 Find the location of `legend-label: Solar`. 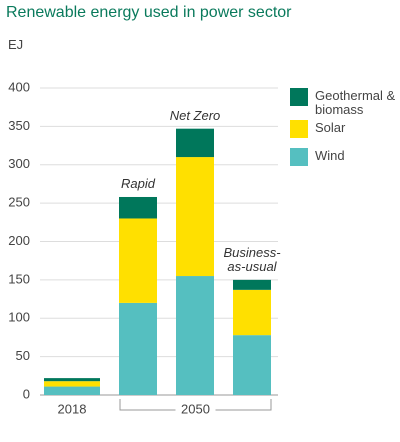

legend-label: Solar is located at coordinates (330, 127).